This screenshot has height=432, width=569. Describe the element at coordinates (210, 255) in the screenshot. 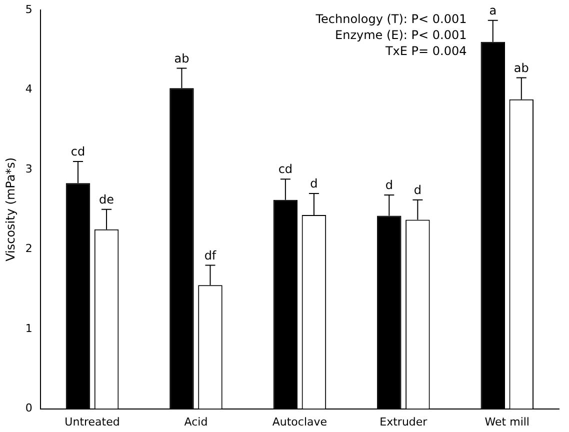

I see `annotation: df` at that location.